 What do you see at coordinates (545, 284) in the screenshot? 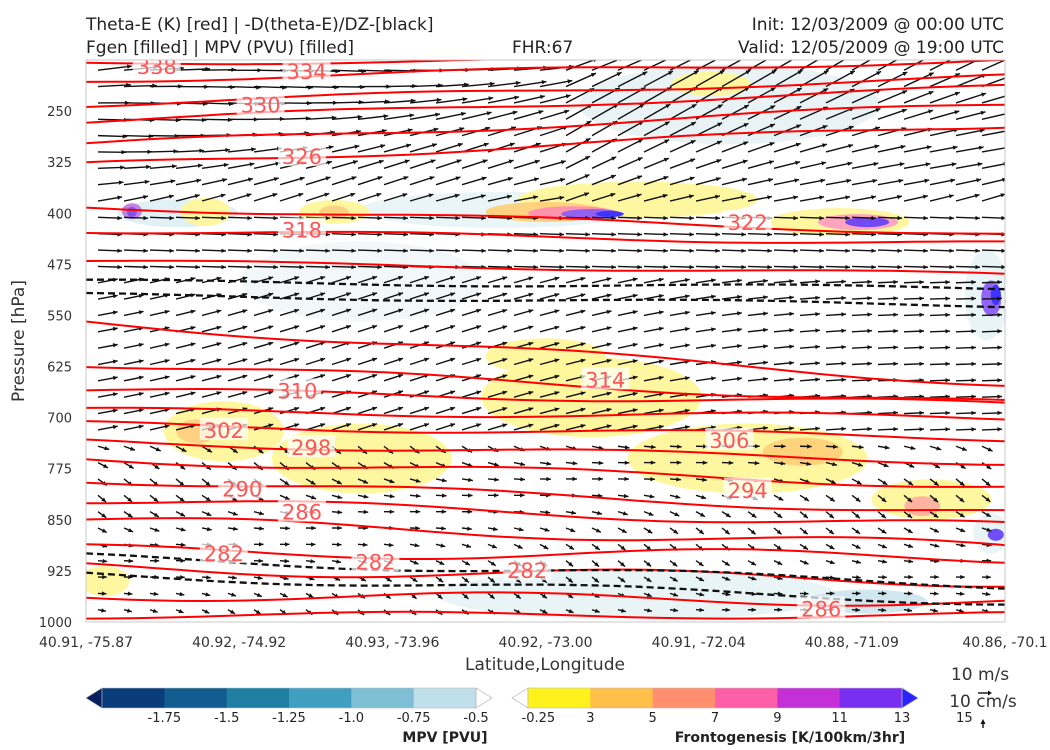
I see `stability-contour` at bounding box center [545, 284].